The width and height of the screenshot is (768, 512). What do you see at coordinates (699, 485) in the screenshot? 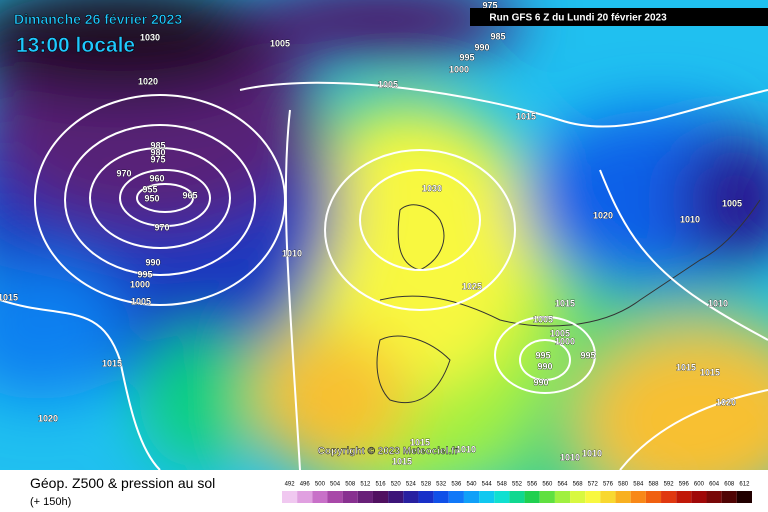
I see `legend-label: 600` at bounding box center [699, 485].